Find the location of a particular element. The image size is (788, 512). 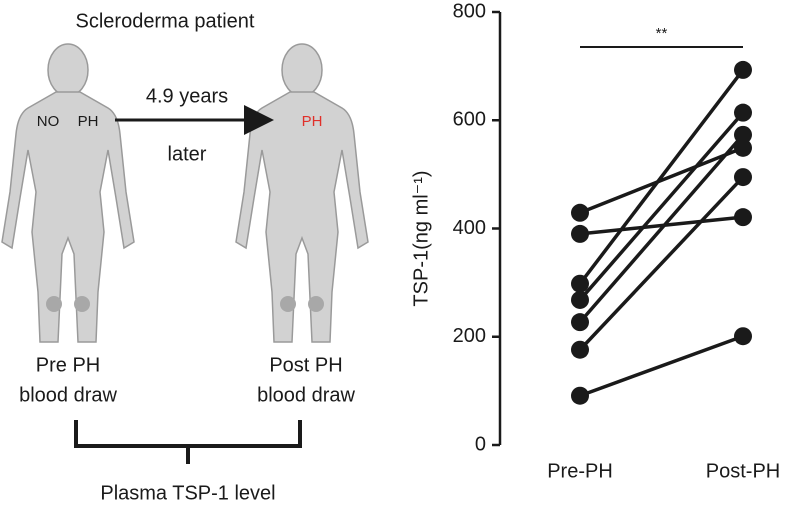

y-tick-label: 600 is located at coordinates (469, 120).